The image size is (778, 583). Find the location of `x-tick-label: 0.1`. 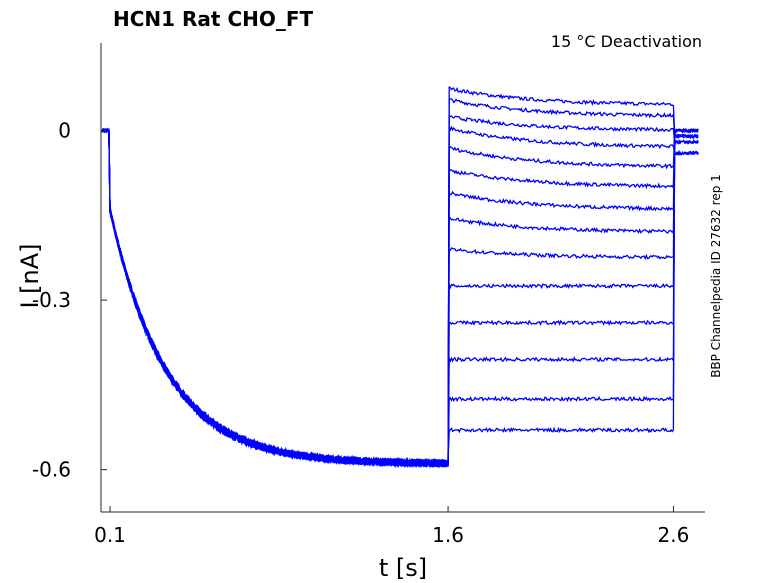

x-tick-label: 0.1 is located at coordinates (110, 535).